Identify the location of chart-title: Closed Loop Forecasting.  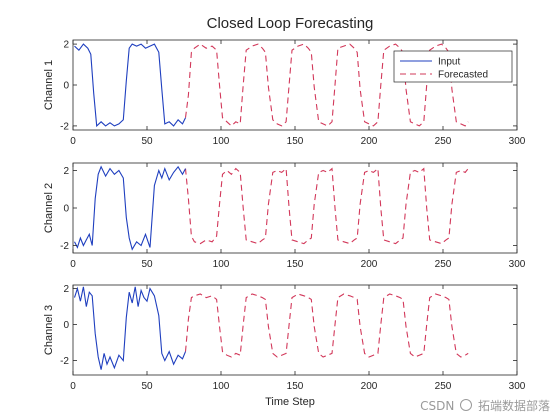
(290, 23).